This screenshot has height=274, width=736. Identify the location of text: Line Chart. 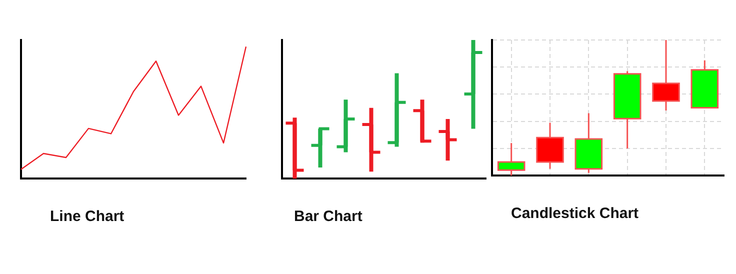
(87, 216).